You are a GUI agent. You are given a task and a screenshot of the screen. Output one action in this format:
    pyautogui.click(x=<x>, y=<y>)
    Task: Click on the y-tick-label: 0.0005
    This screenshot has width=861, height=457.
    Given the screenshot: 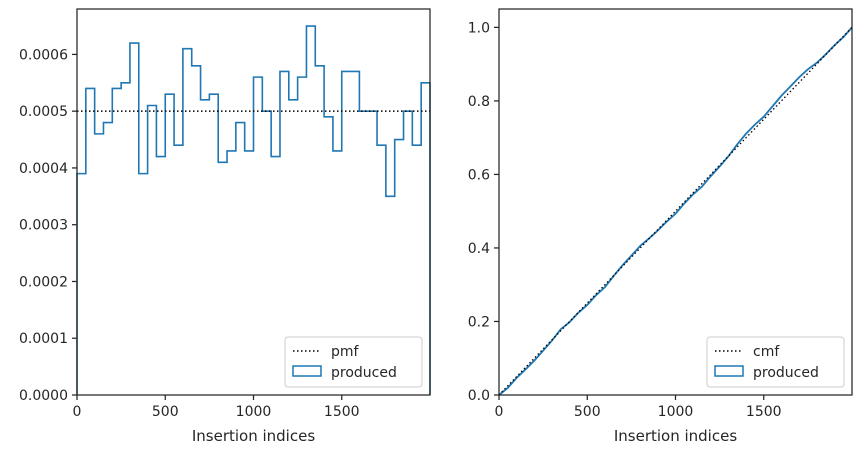 What is the action you would take?
    pyautogui.click(x=43, y=112)
    